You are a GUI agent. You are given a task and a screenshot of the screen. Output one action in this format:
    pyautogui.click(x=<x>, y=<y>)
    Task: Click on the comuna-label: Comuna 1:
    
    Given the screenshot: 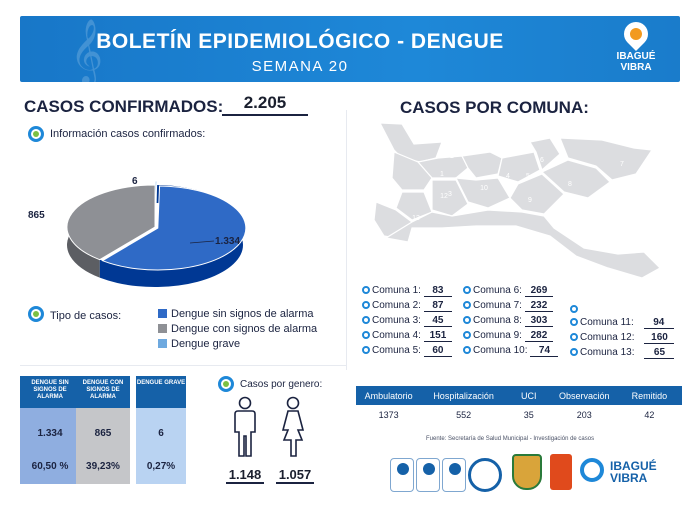 What is the action you would take?
    pyautogui.click(x=396, y=290)
    